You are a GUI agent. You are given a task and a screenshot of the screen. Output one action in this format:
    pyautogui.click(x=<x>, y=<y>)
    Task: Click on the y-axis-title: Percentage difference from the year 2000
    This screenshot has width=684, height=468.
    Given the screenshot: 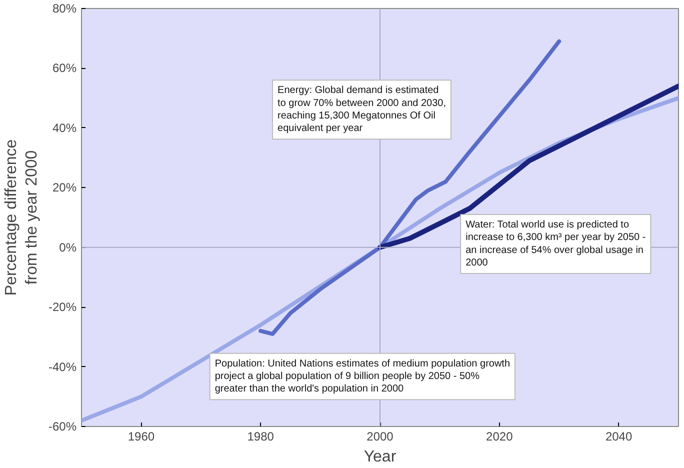 What is the action you would take?
    pyautogui.click(x=21, y=217)
    